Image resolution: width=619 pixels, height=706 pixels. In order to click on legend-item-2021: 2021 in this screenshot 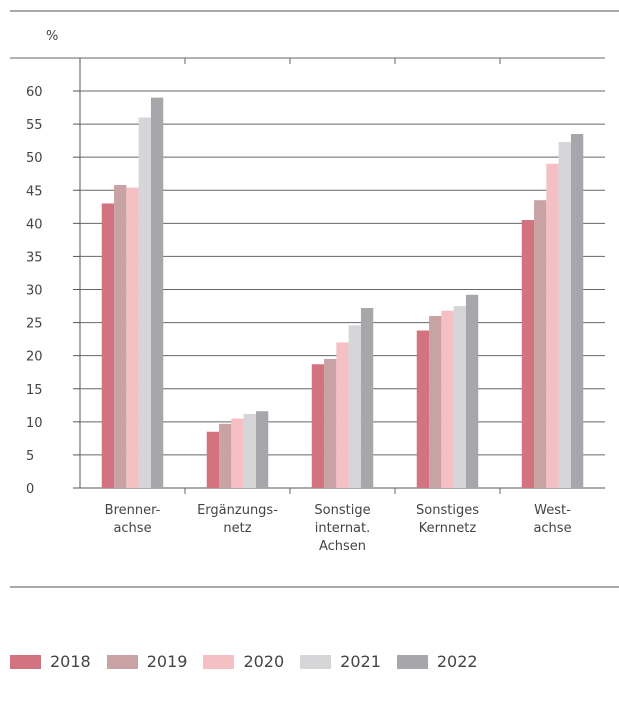, I will do `click(340, 661)`.